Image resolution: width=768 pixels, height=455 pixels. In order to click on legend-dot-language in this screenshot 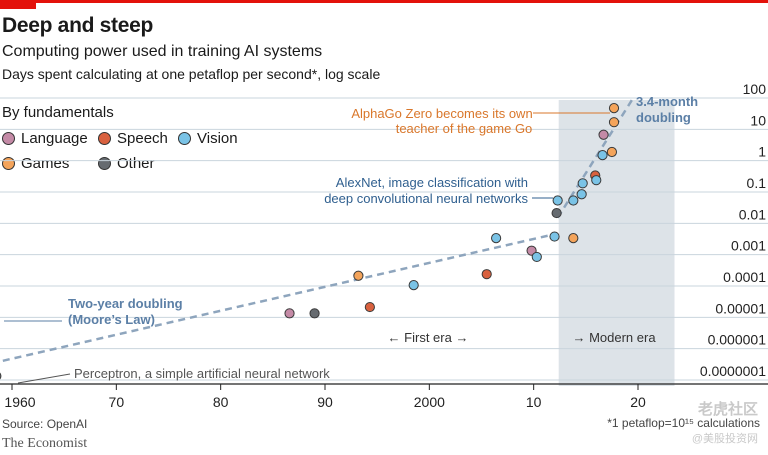, I will do `click(8, 138)`.